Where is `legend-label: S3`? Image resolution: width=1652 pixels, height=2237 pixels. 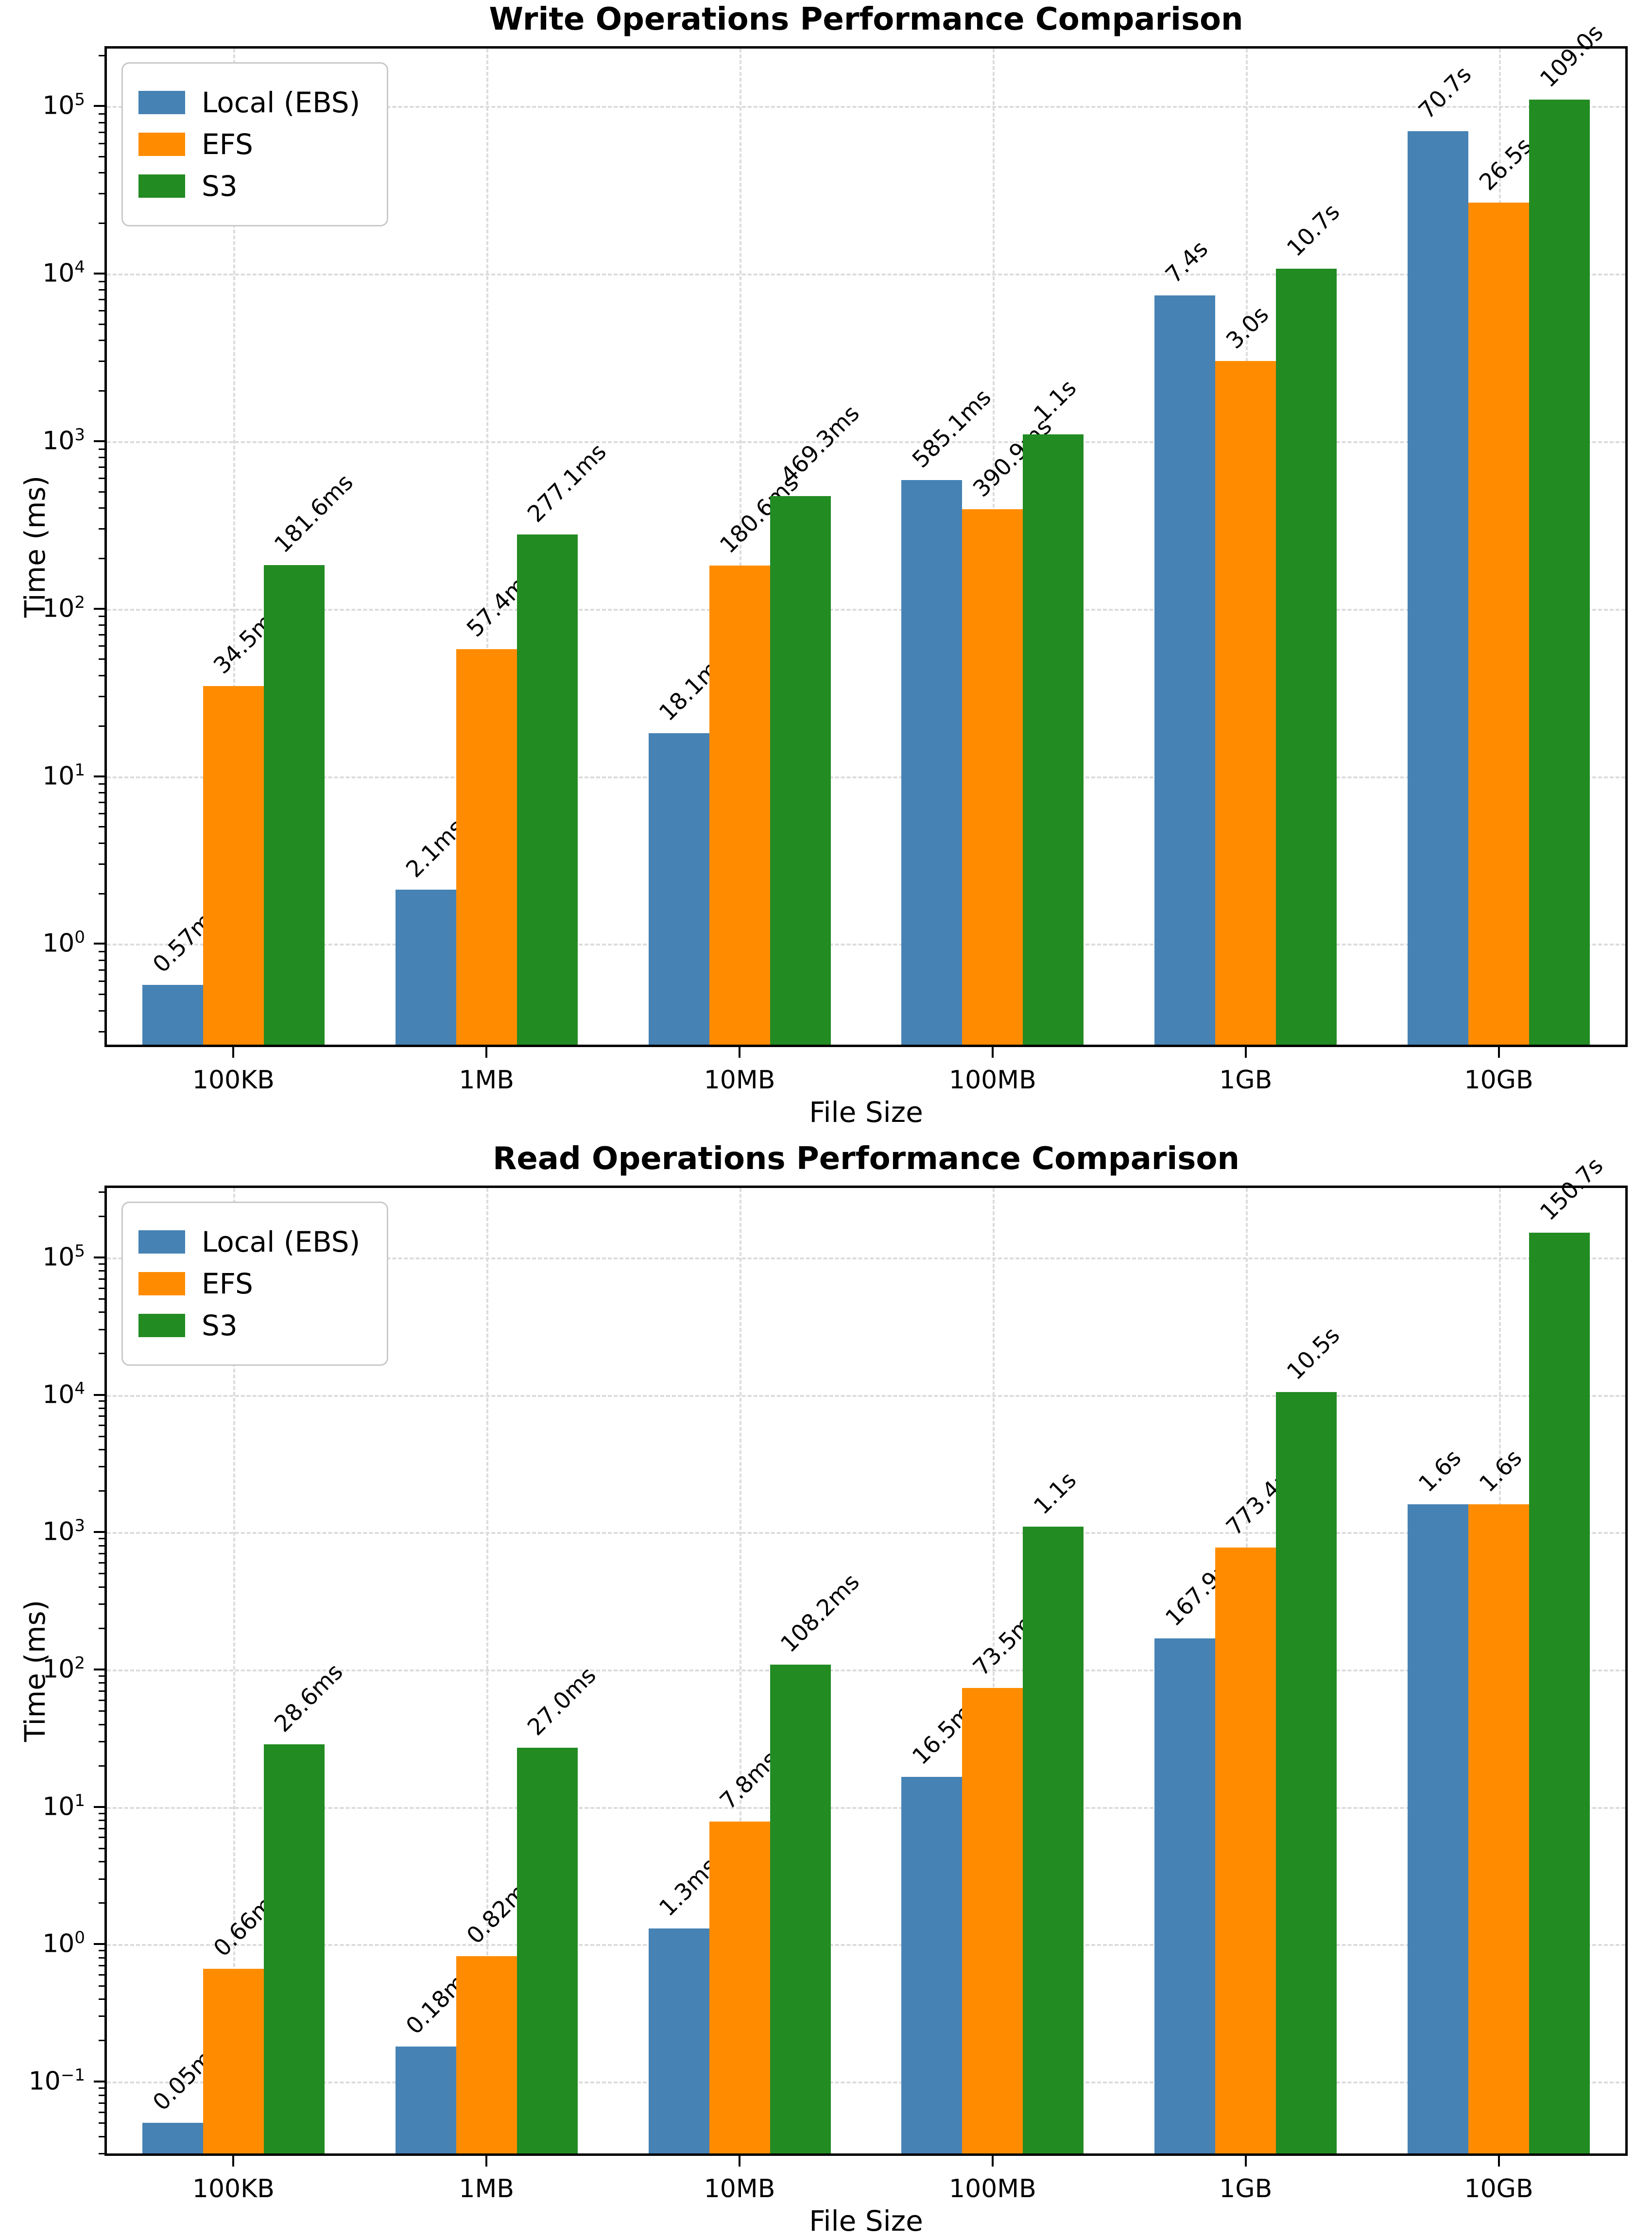 legend-label: S3 is located at coordinates (220, 1326).